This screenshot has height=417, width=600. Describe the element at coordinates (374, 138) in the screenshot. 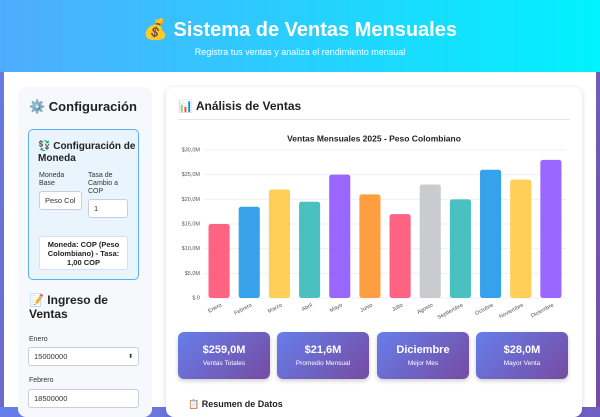

I see `chart-title: Ventas Mensuales 2025 - Peso Colombiano` at that location.